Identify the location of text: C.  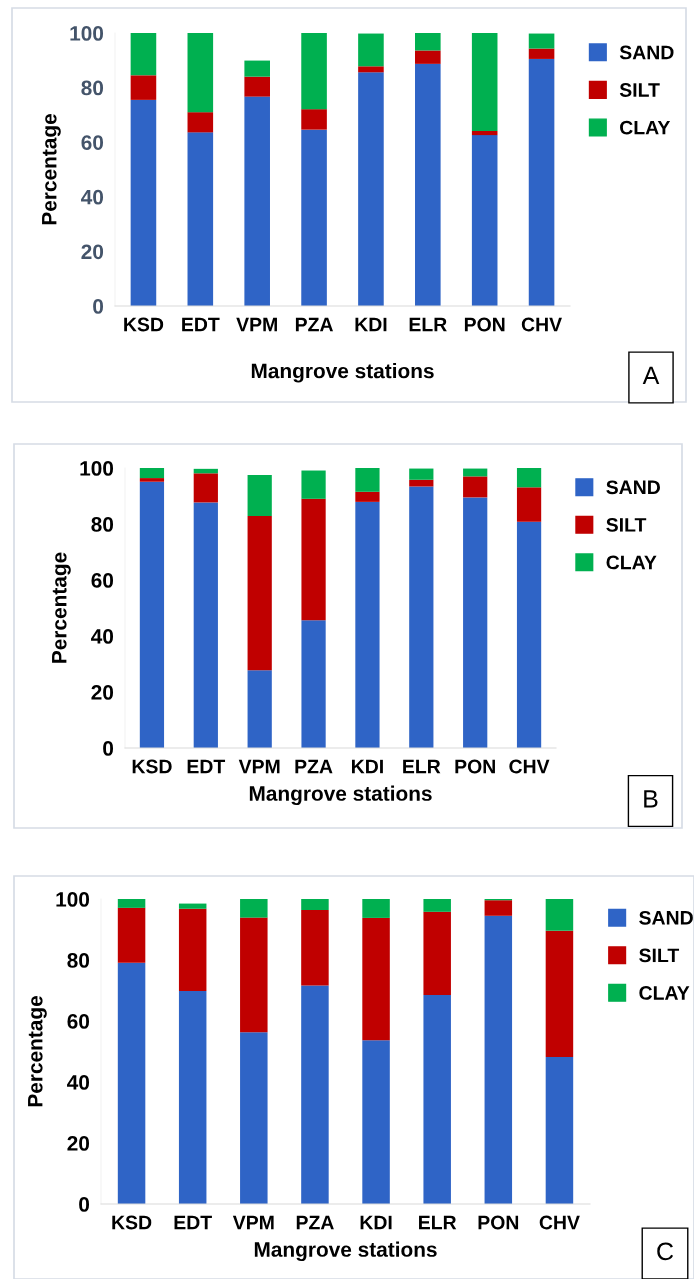
(665, 1251).